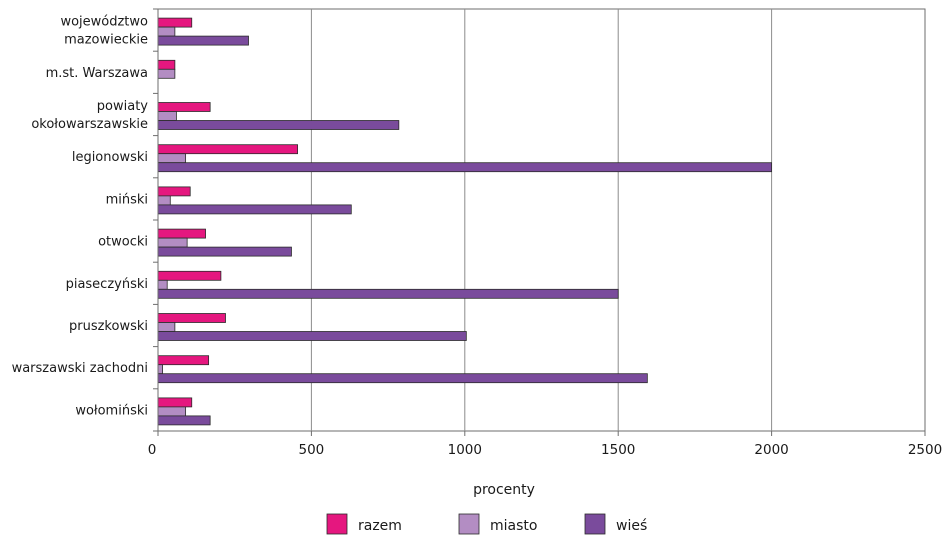  Describe the element at coordinates (486, 524) in the screenshot. I see `legend: razem miasto wieś` at that location.